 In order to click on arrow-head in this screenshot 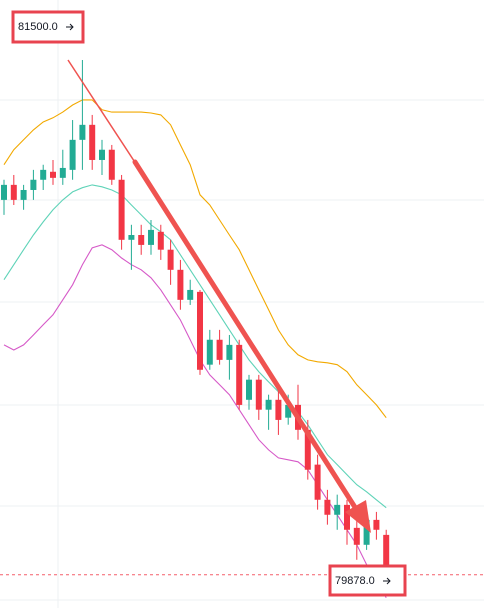, I will do `click(358, 516)`.